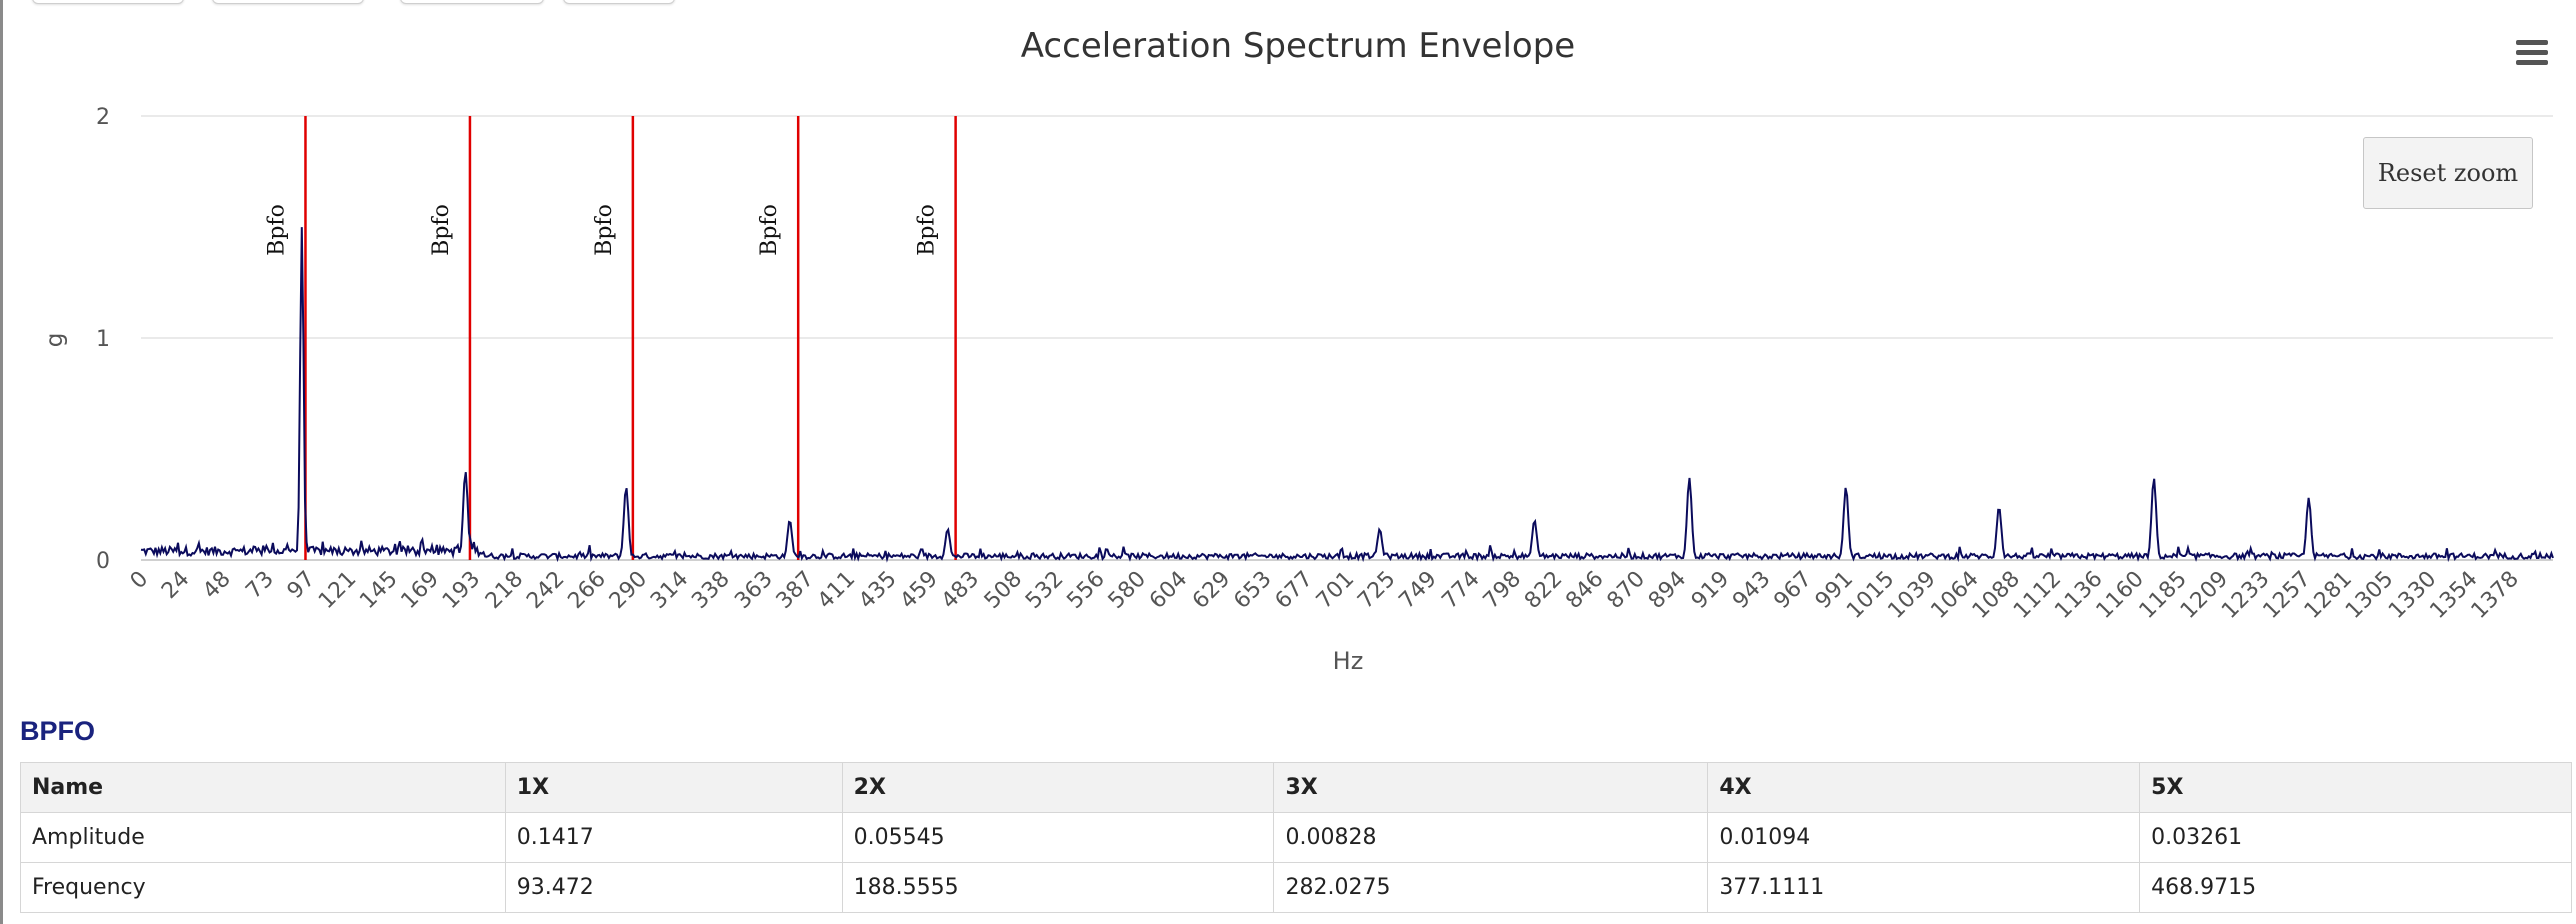  Describe the element at coordinates (1348, 661) in the screenshot. I see `x-axis-label: Hz` at that location.